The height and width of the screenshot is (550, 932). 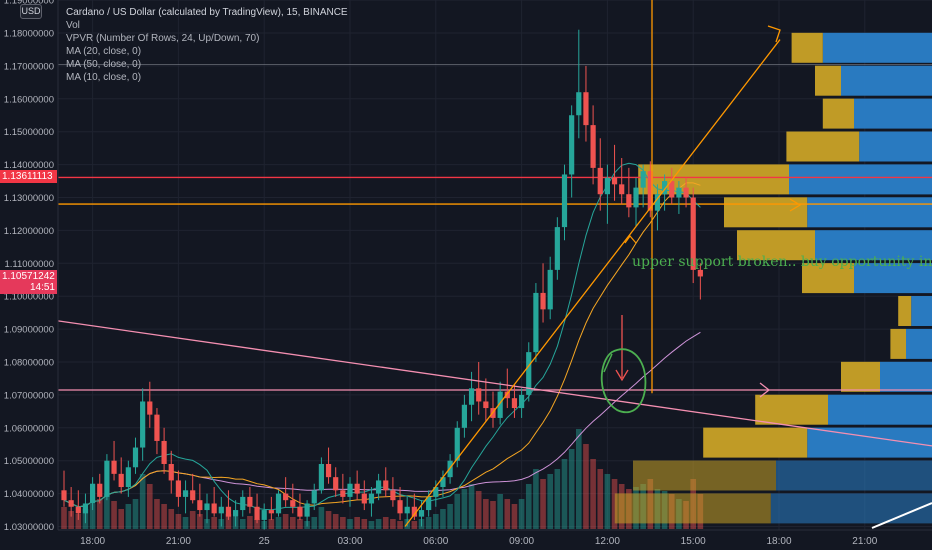 I want to click on red-level-price-tag: 1.13611113, so click(x=28, y=177).